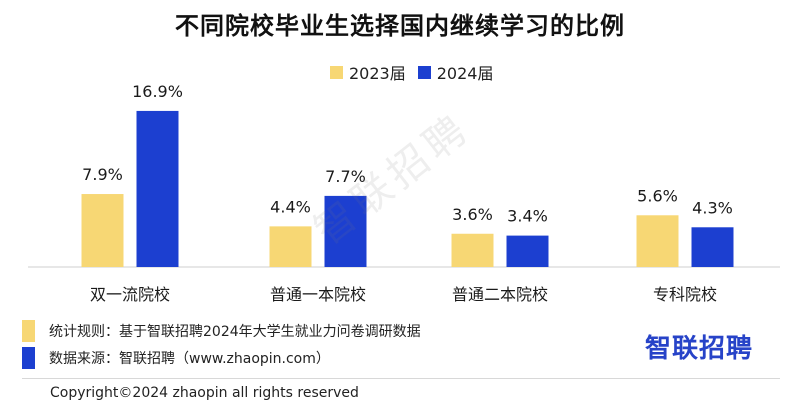 The width and height of the screenshot is (800, 413). I want to click on data-label-2024-2: 3.4%, so click(527, 216).